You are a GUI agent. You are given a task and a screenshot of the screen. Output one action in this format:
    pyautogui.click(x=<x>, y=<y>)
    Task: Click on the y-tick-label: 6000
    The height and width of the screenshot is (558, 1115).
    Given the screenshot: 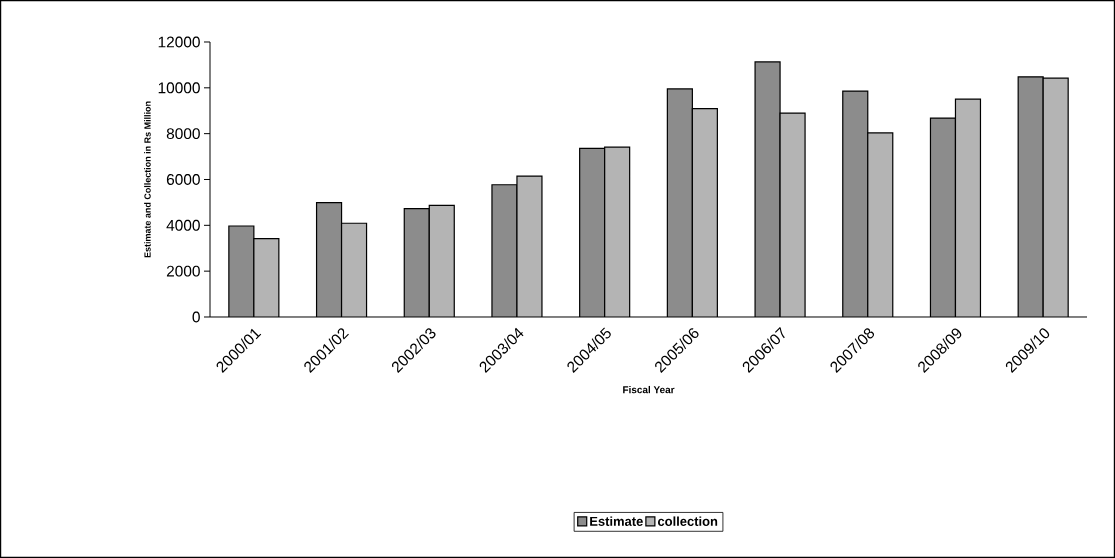 What is the action you would take?
    pyautogui.click(x=183, y=179)
    